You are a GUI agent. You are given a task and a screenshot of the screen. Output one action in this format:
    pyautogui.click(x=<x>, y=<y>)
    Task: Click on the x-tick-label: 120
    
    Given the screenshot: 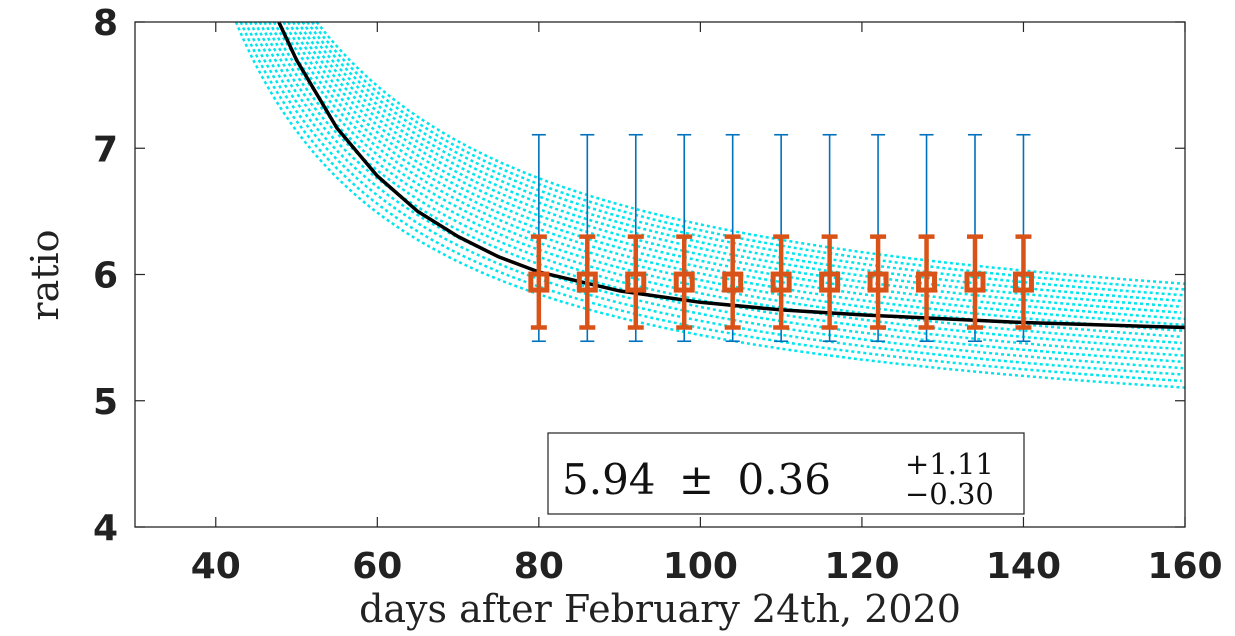 What is the action you would take?
    pyautogui.click(x=861, y=566)
    